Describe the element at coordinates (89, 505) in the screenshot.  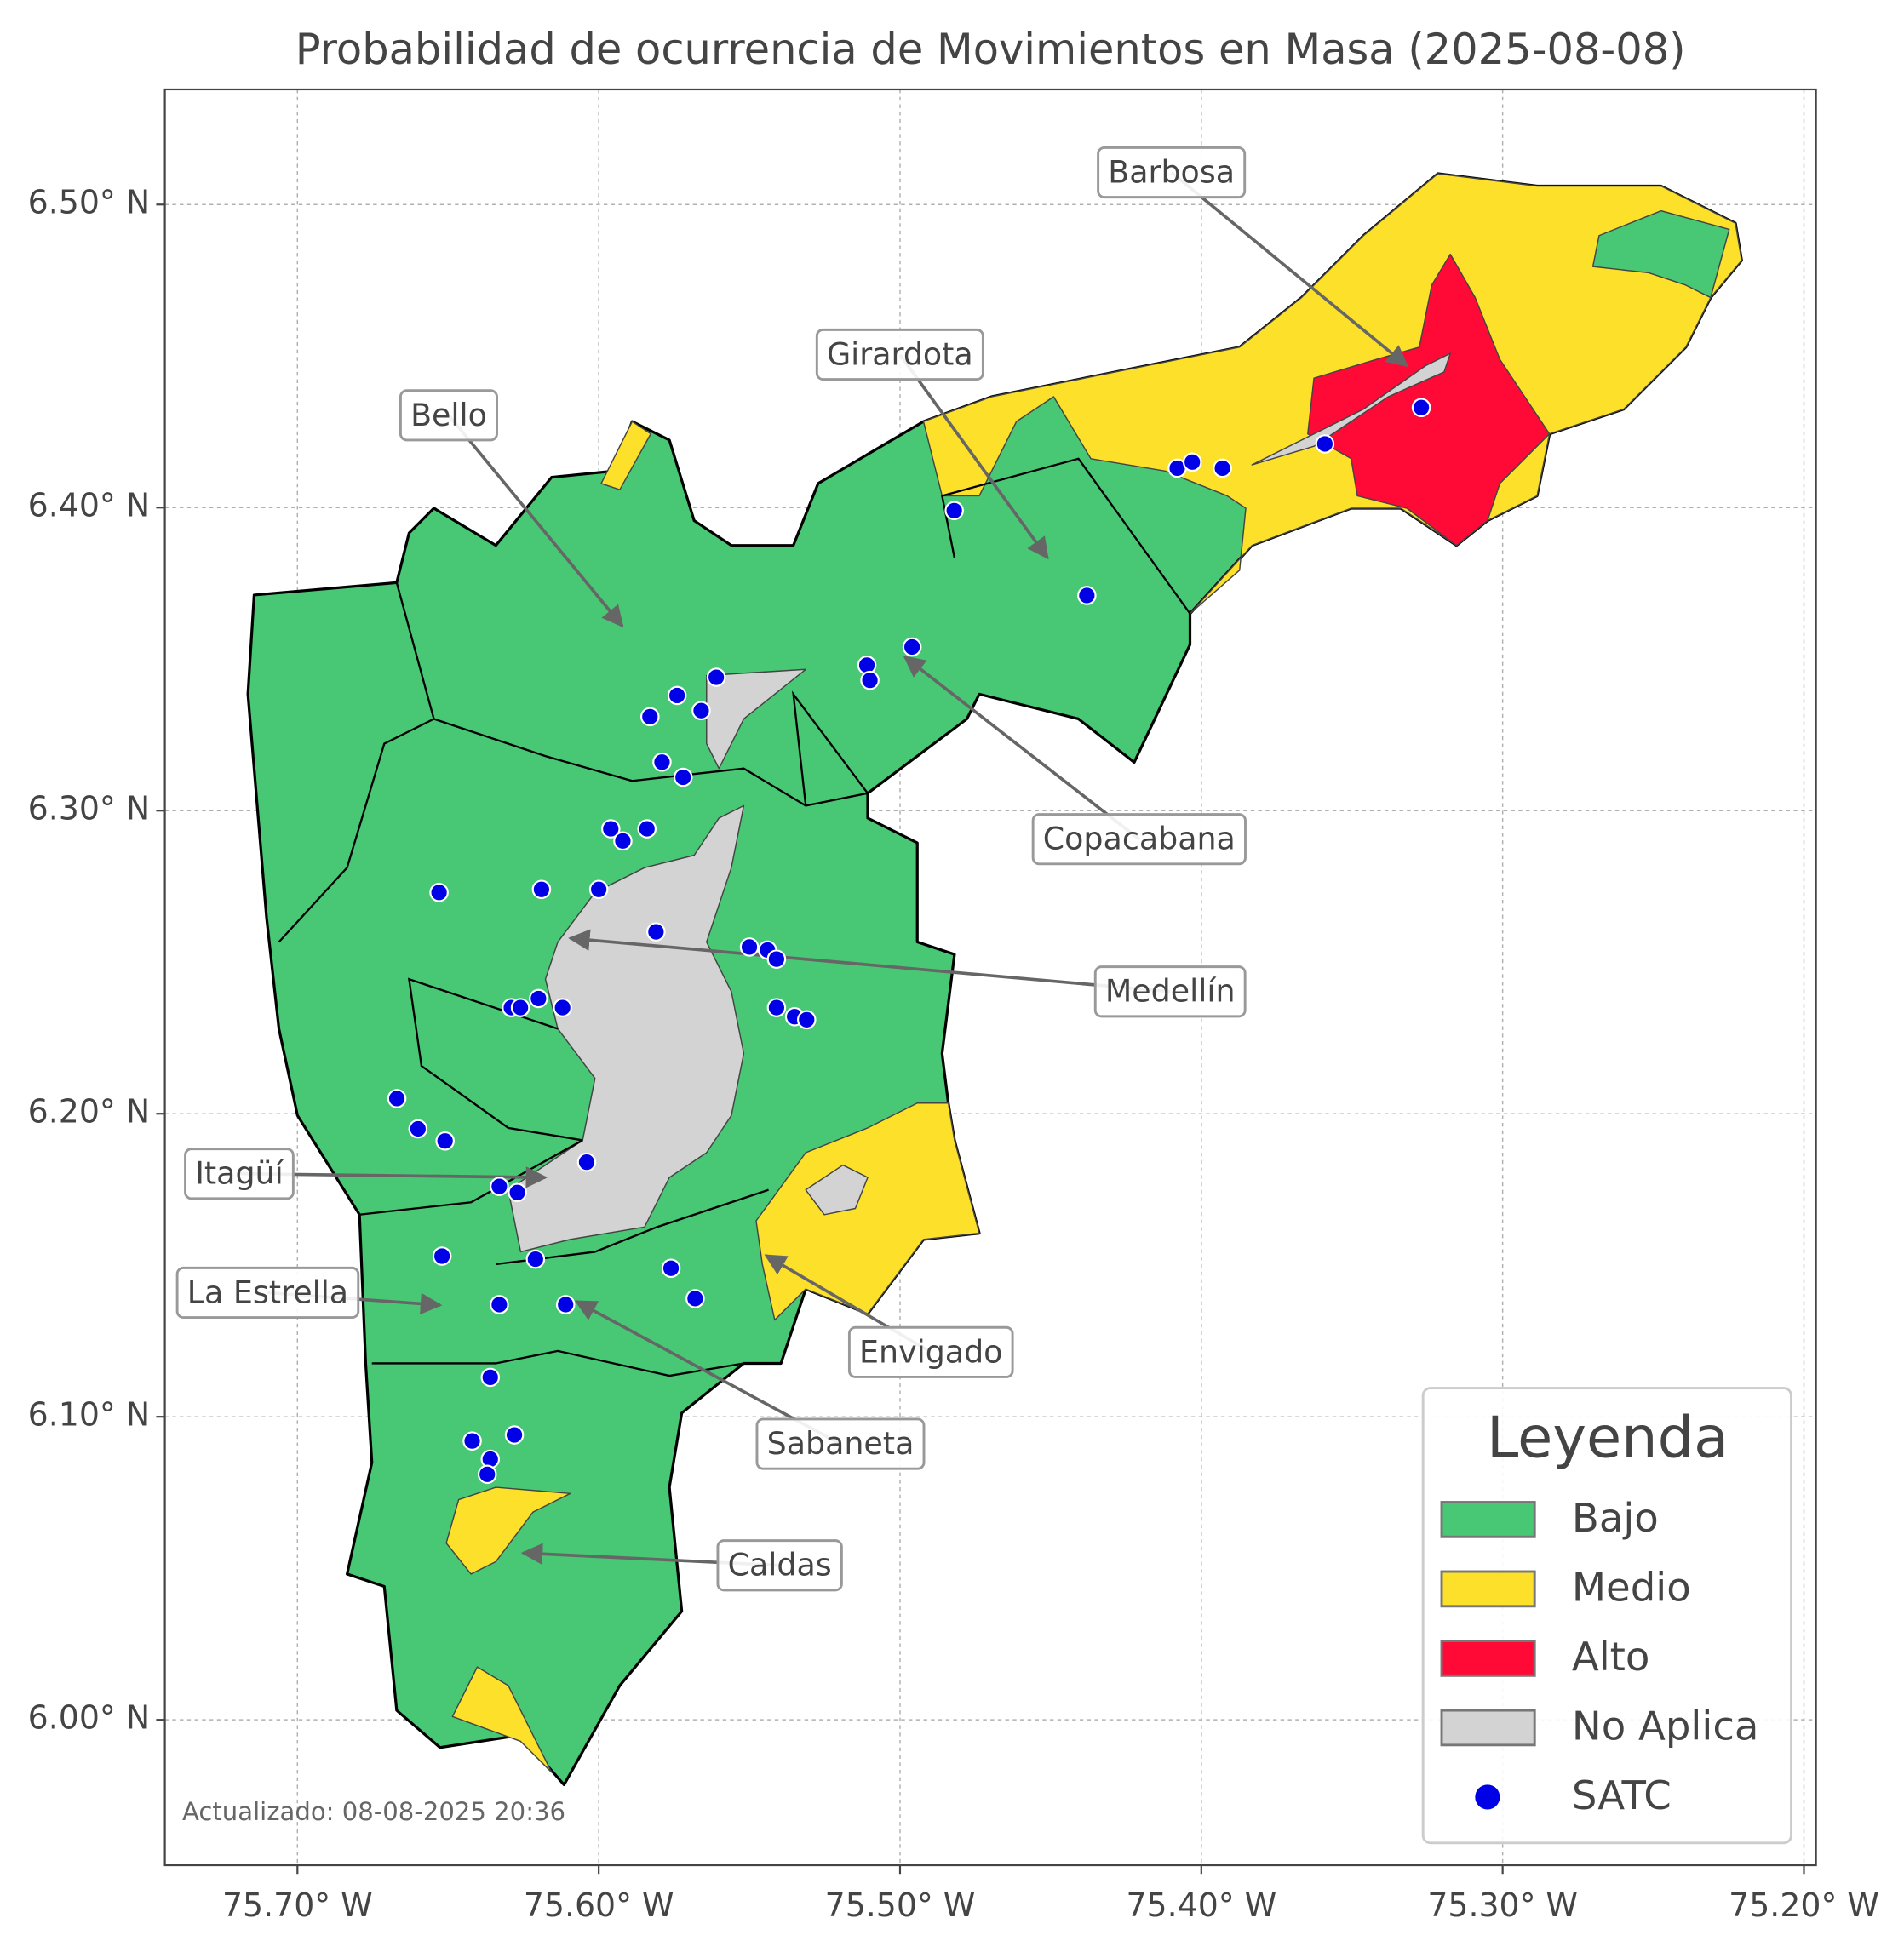
I see `y-tick-label: 6.40° N` at that location.